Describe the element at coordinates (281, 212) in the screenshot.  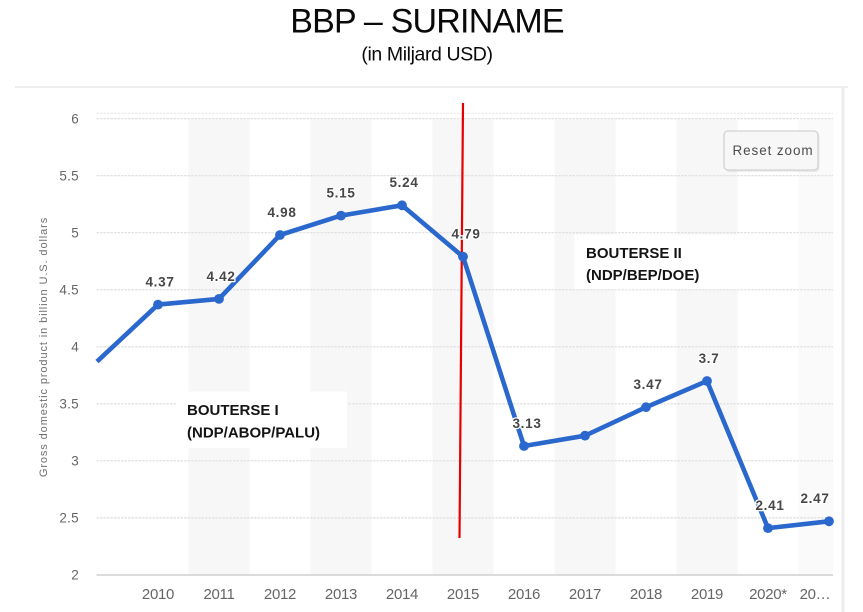
I see `svg-text: 4.98` at that location.